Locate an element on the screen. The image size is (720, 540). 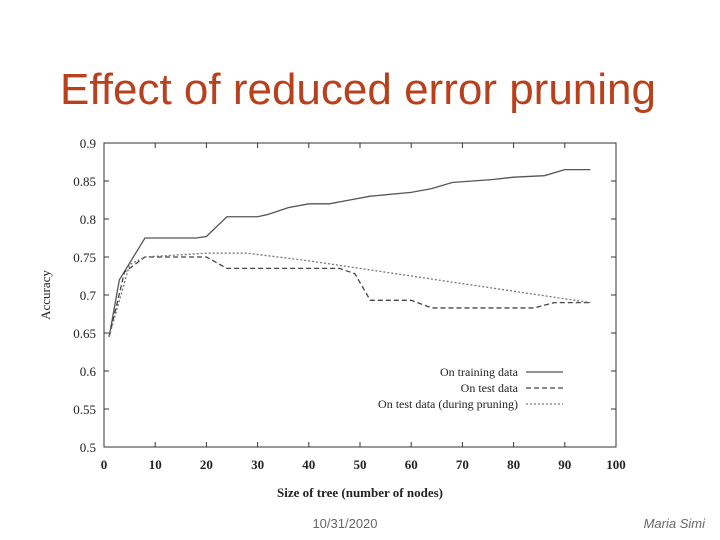
y-tick-label: 0.8 is located at coordinates (88, 219).